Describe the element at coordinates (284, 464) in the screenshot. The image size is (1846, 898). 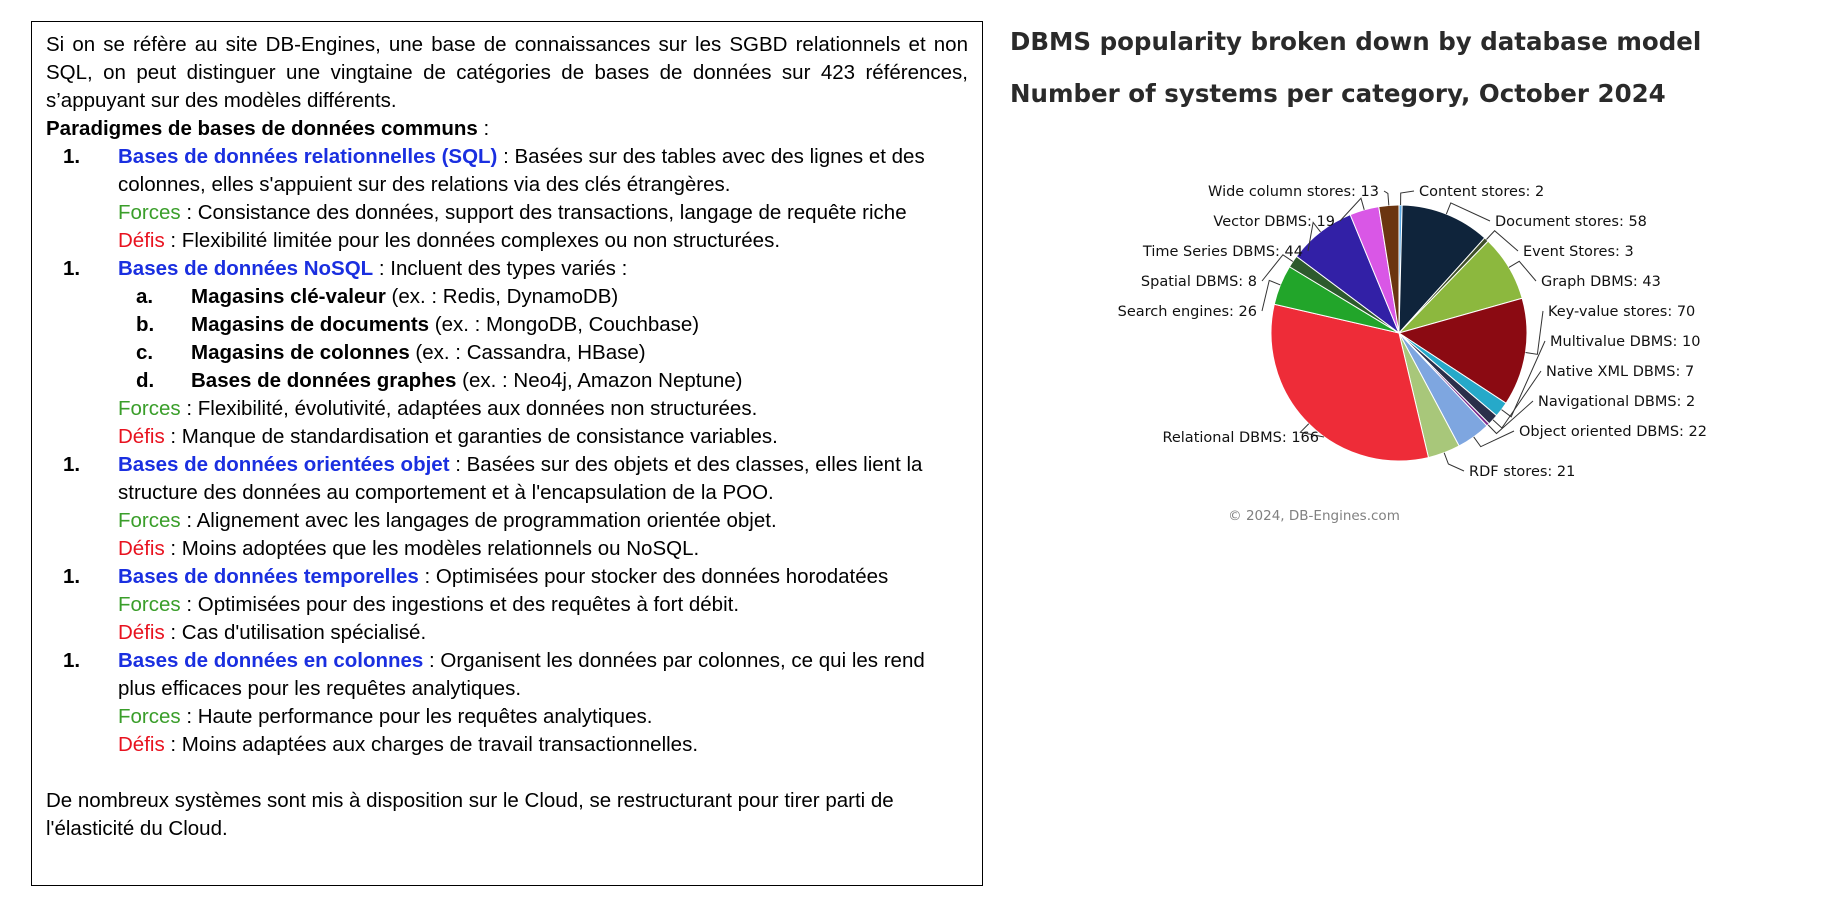
I see `item-title: Bases de données orientées objet` at that location.